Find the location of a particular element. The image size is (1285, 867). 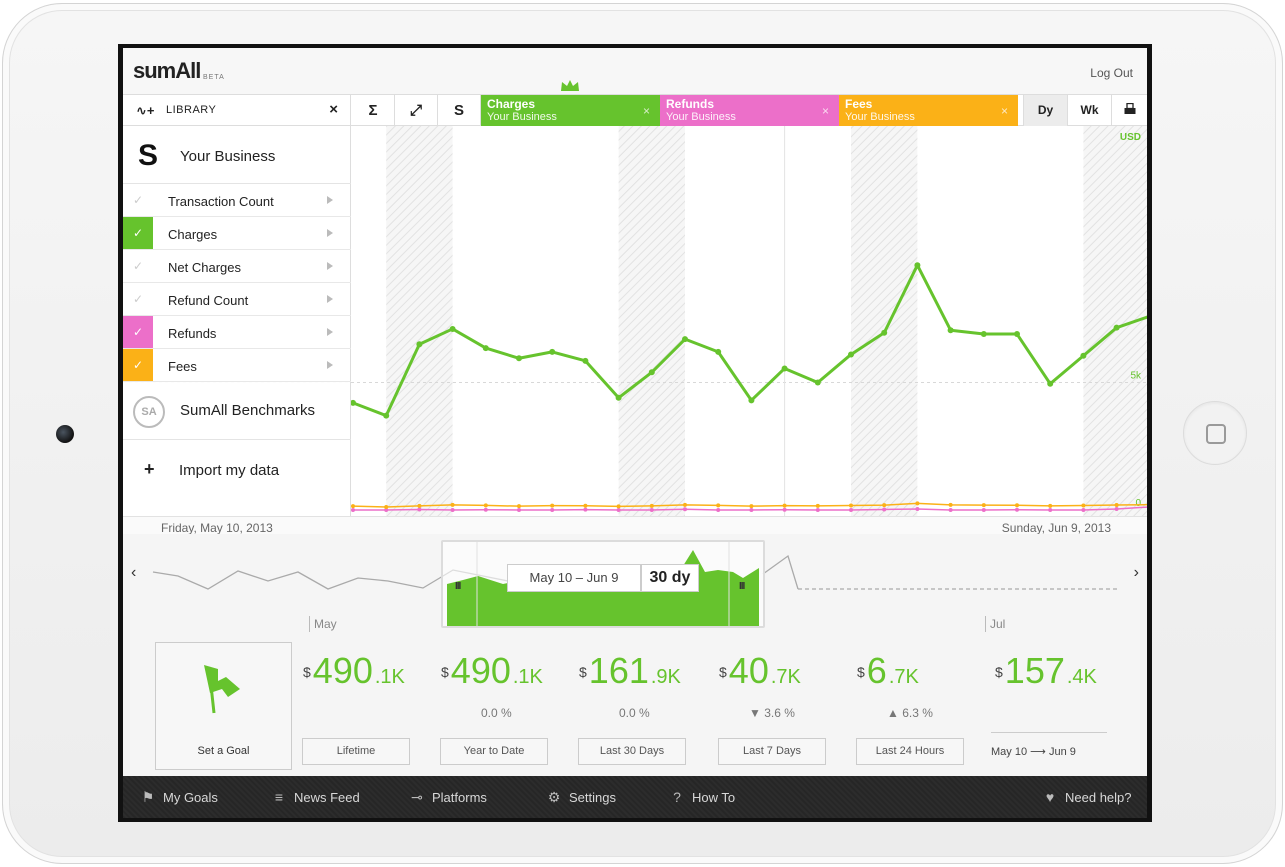

nav-news-feed: ≡ News Feed is located at coordinates (314, 797).